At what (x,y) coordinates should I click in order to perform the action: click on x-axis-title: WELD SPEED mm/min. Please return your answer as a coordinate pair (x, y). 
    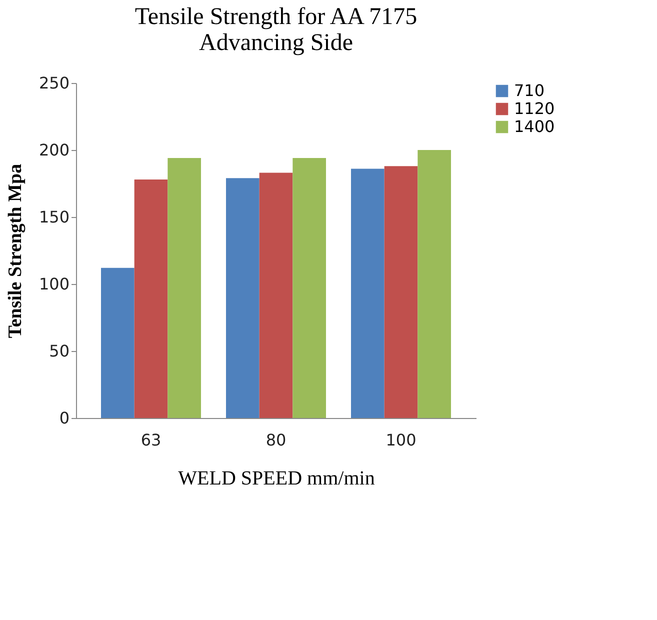
    Looking at the image, I should click on (276, 479).